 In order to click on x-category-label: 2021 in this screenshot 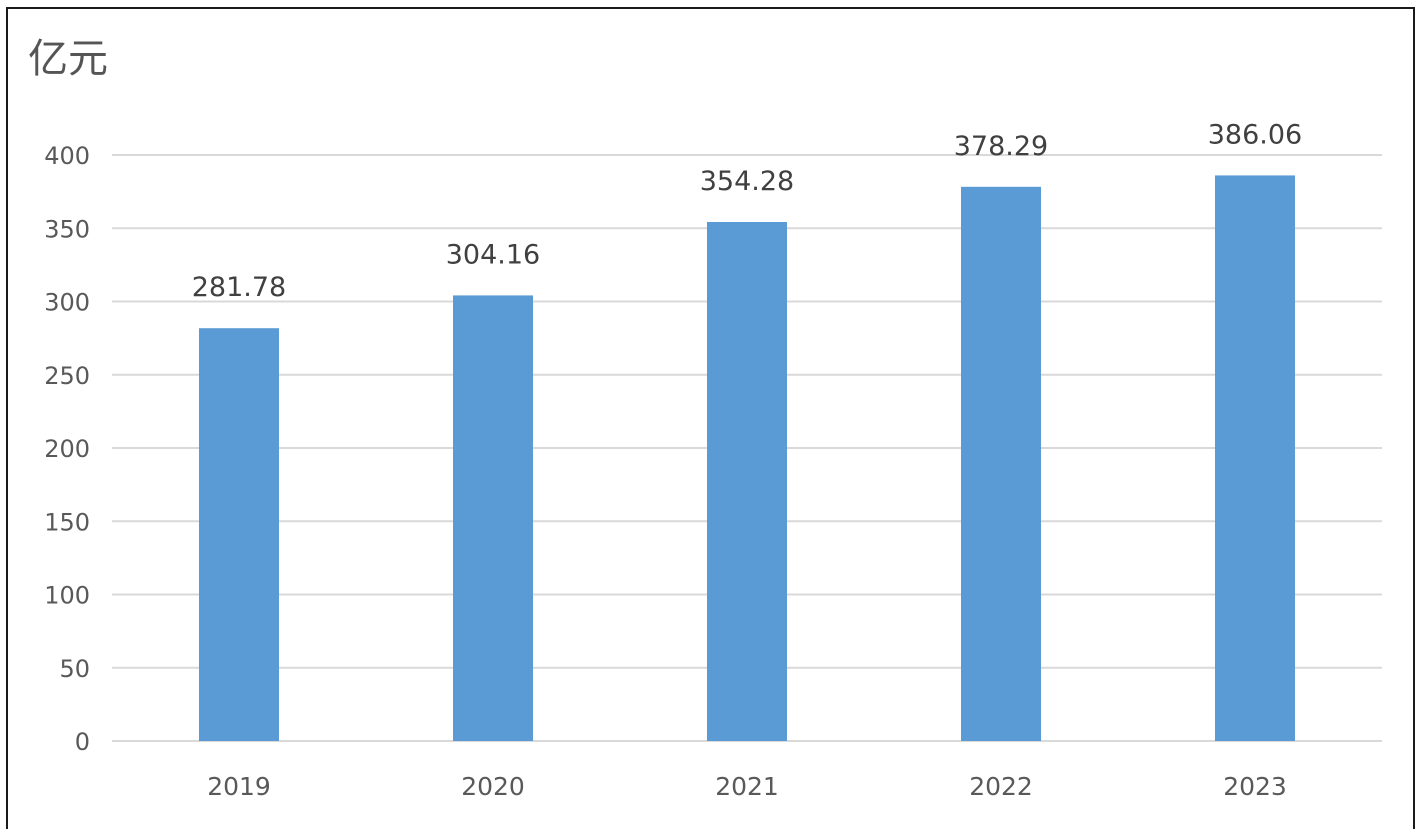, I will do `click(747, 786)`.